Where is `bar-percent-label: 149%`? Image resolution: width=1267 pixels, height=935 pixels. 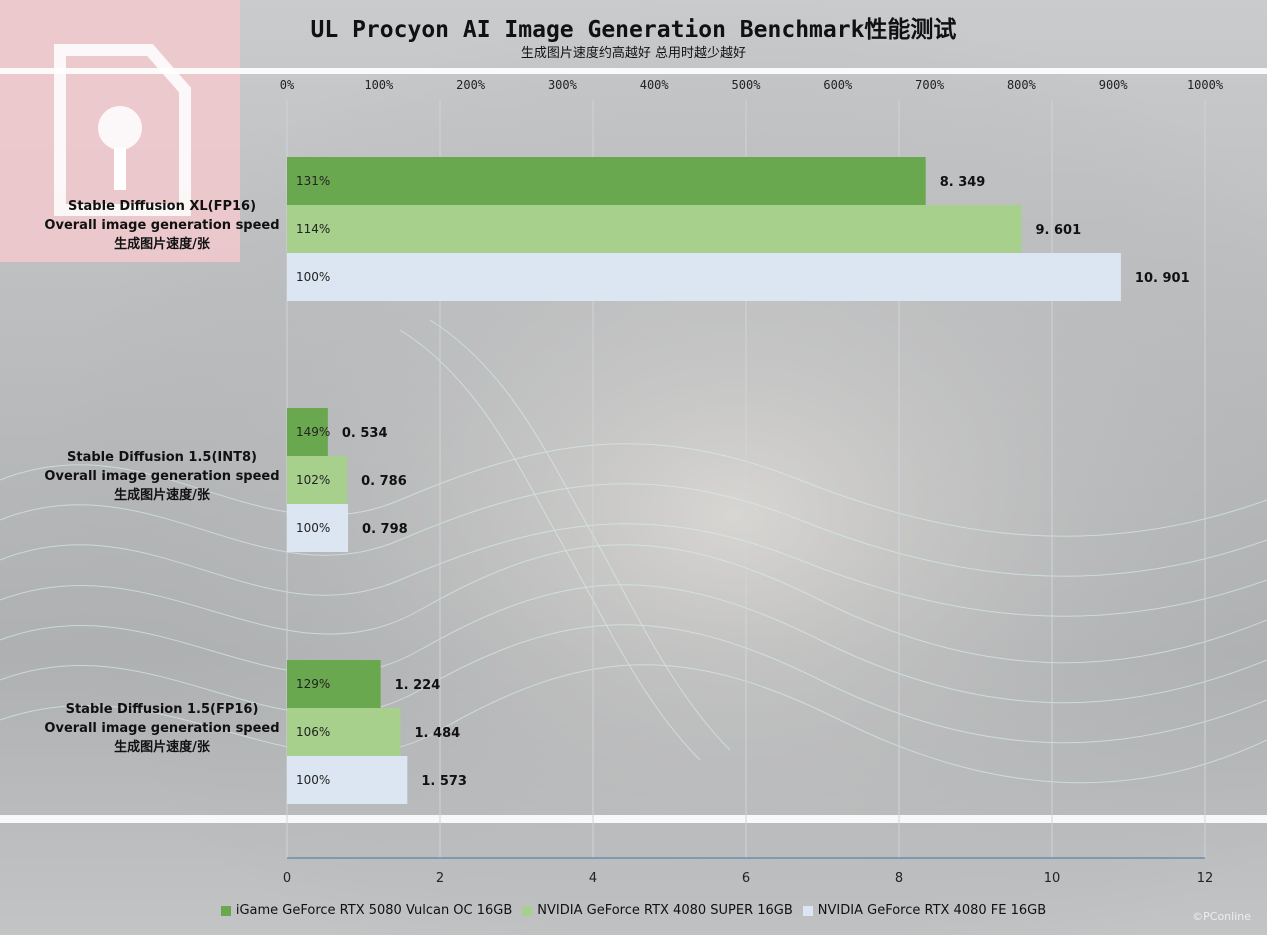
bar-percent-label: 149% is located at coordinates (313, 432).